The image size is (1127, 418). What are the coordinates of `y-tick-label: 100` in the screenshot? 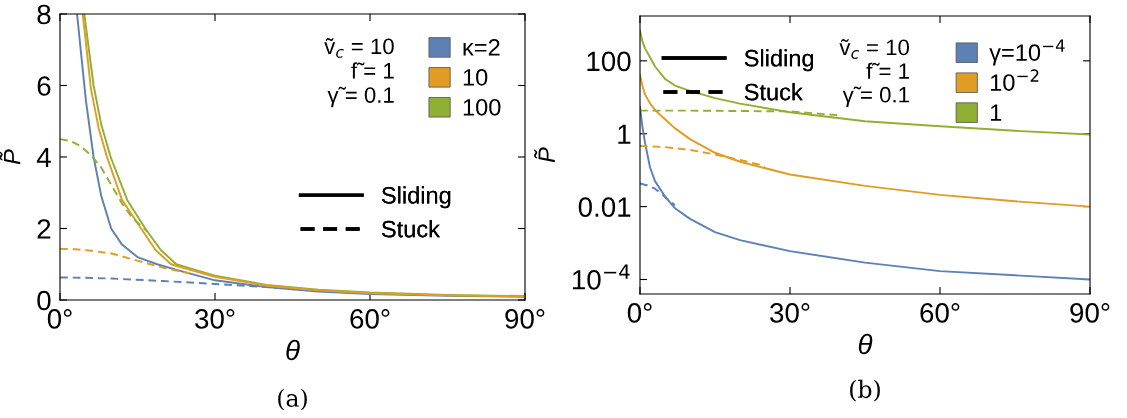 It's located at (609, 61).